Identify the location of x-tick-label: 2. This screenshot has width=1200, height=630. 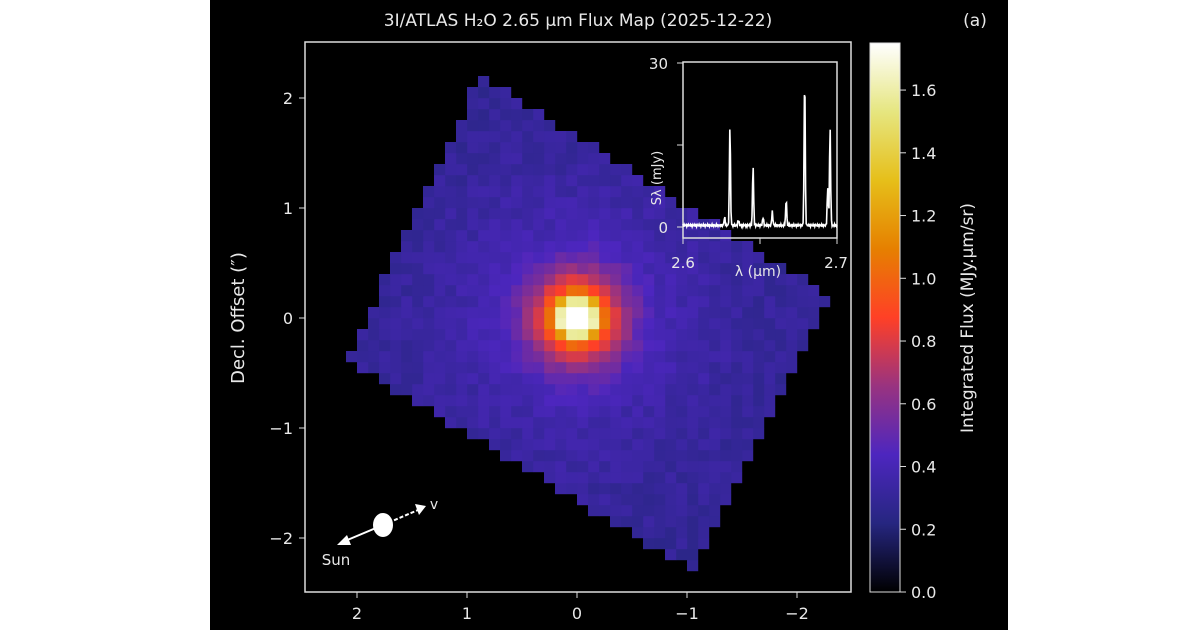
(357, 613).